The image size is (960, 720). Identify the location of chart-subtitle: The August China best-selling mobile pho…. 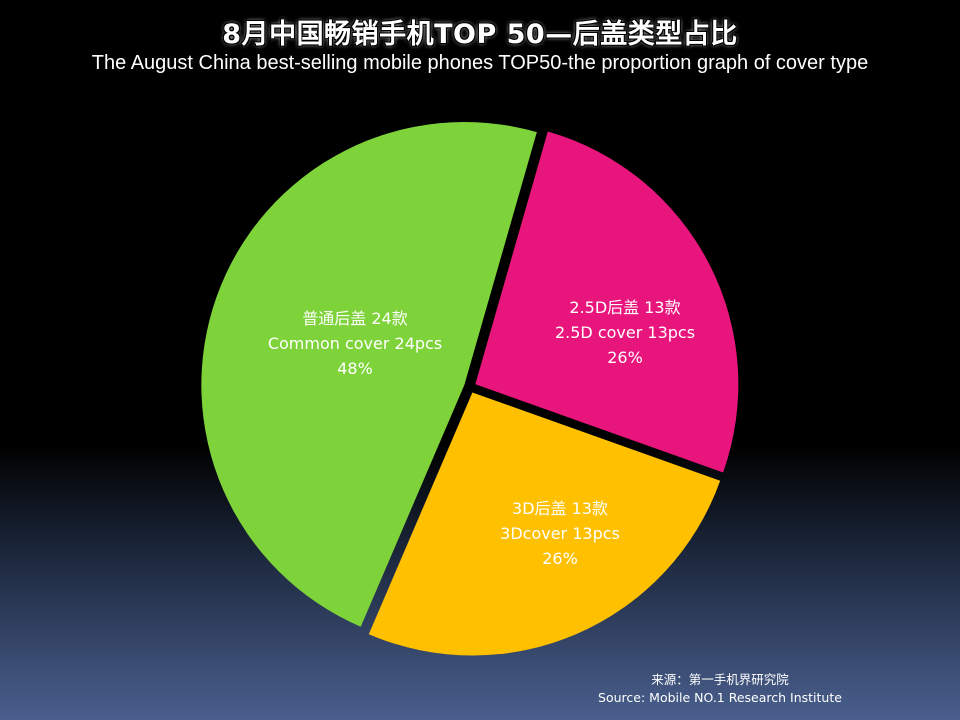
(480, 63).